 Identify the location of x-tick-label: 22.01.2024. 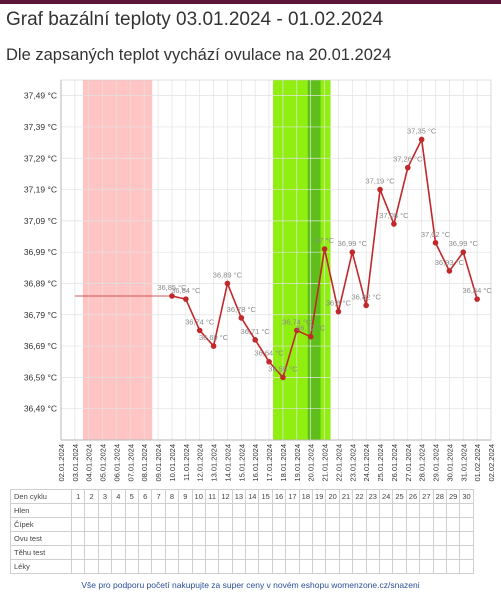
(338, 463).